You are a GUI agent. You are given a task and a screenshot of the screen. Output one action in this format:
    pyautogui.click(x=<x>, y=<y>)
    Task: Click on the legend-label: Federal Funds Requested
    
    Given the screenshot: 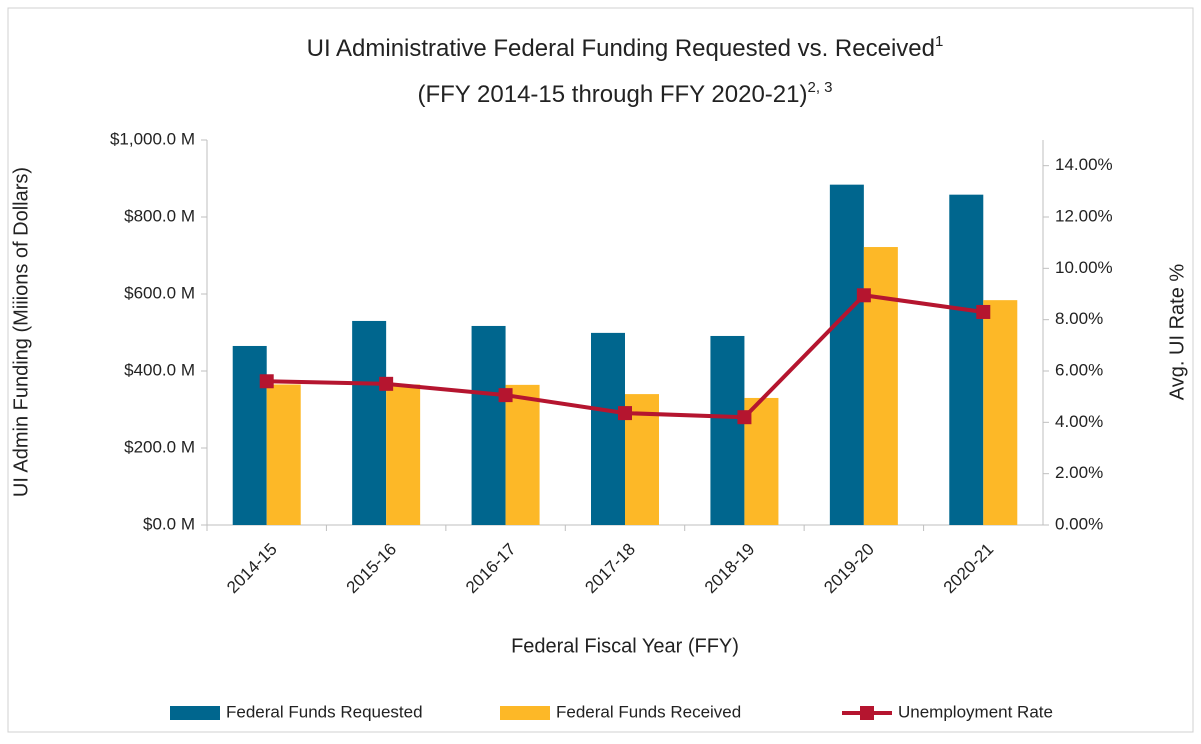 What is the action you would take?
    pyautogui.click(x=324, y=711)
    